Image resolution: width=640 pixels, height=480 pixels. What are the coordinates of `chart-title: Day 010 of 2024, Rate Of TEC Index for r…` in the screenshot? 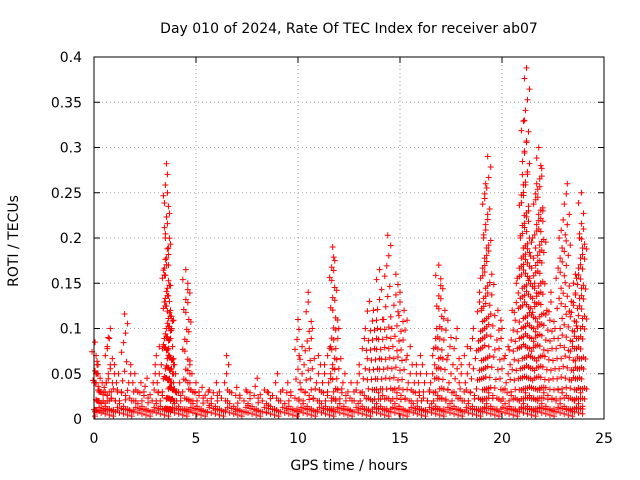 It's located at (349, 29).